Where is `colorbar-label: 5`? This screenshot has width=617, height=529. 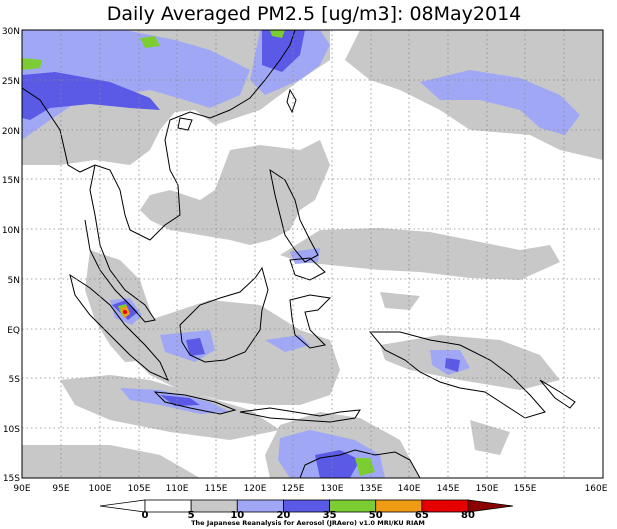 colorbar-label: 5 is located at coordinates (191, 515).